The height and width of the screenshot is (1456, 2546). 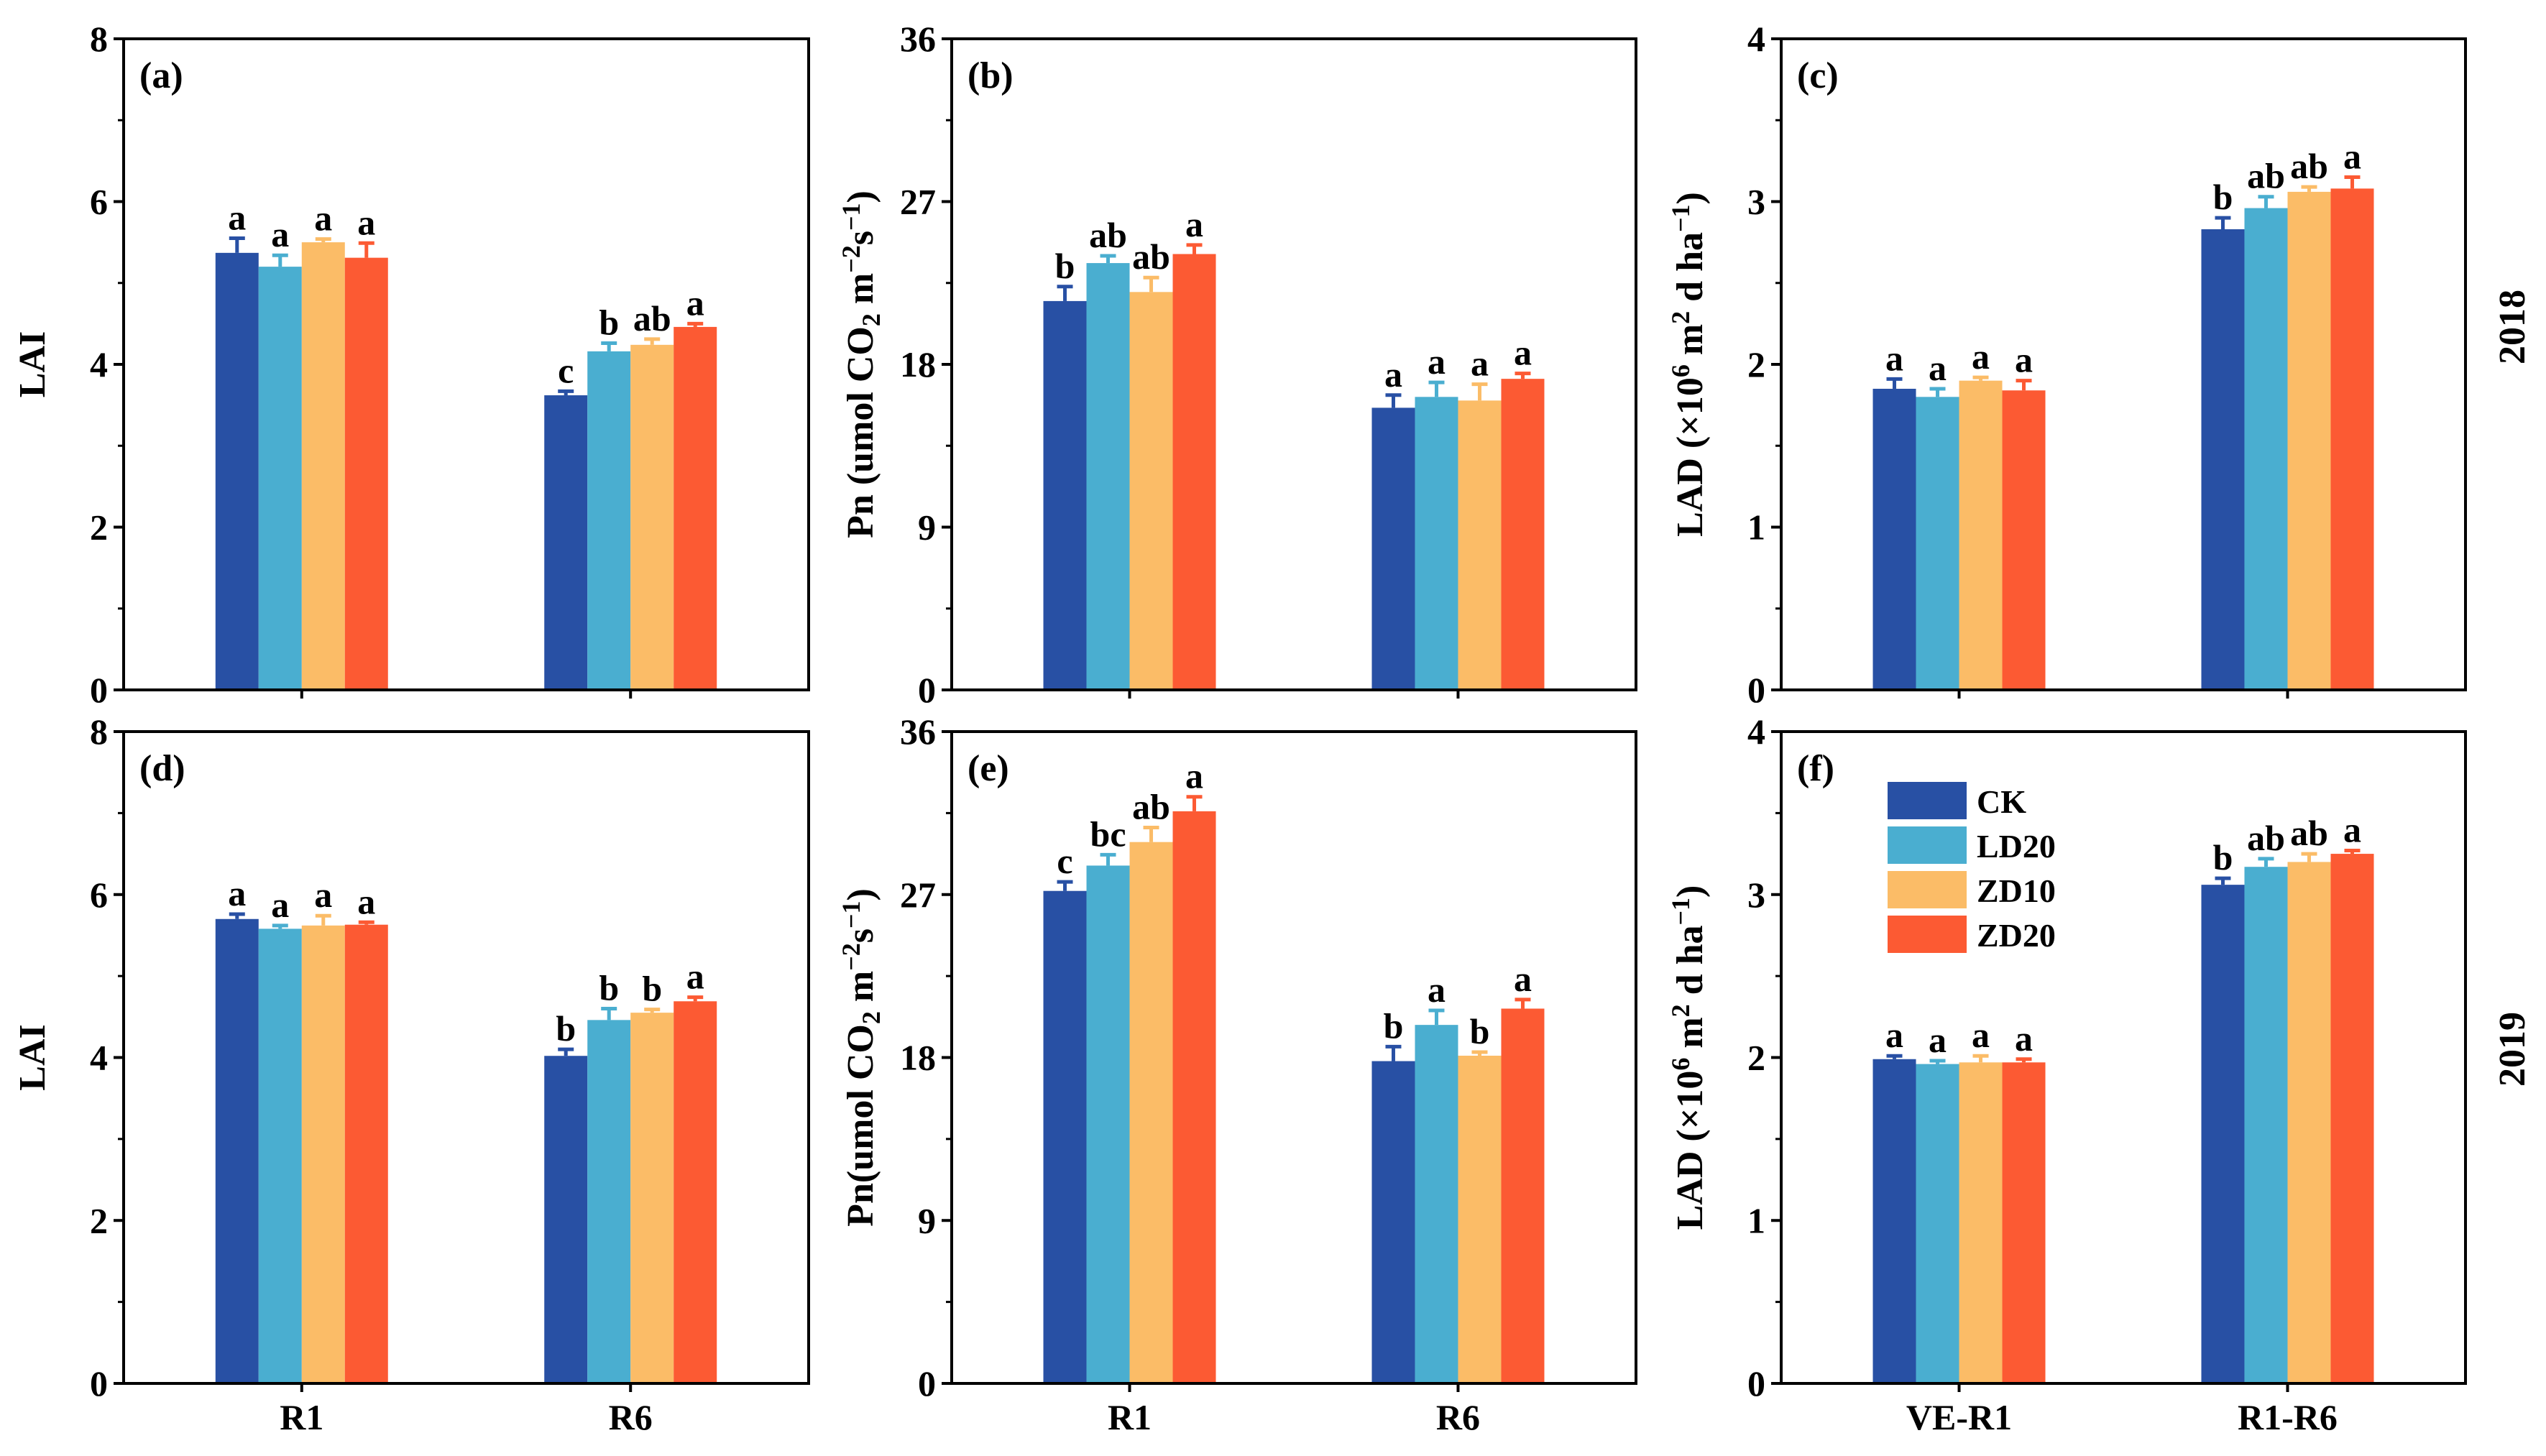 I want to click on bar-f-ld20-ve-r1, so click(x=1937, y=1223).